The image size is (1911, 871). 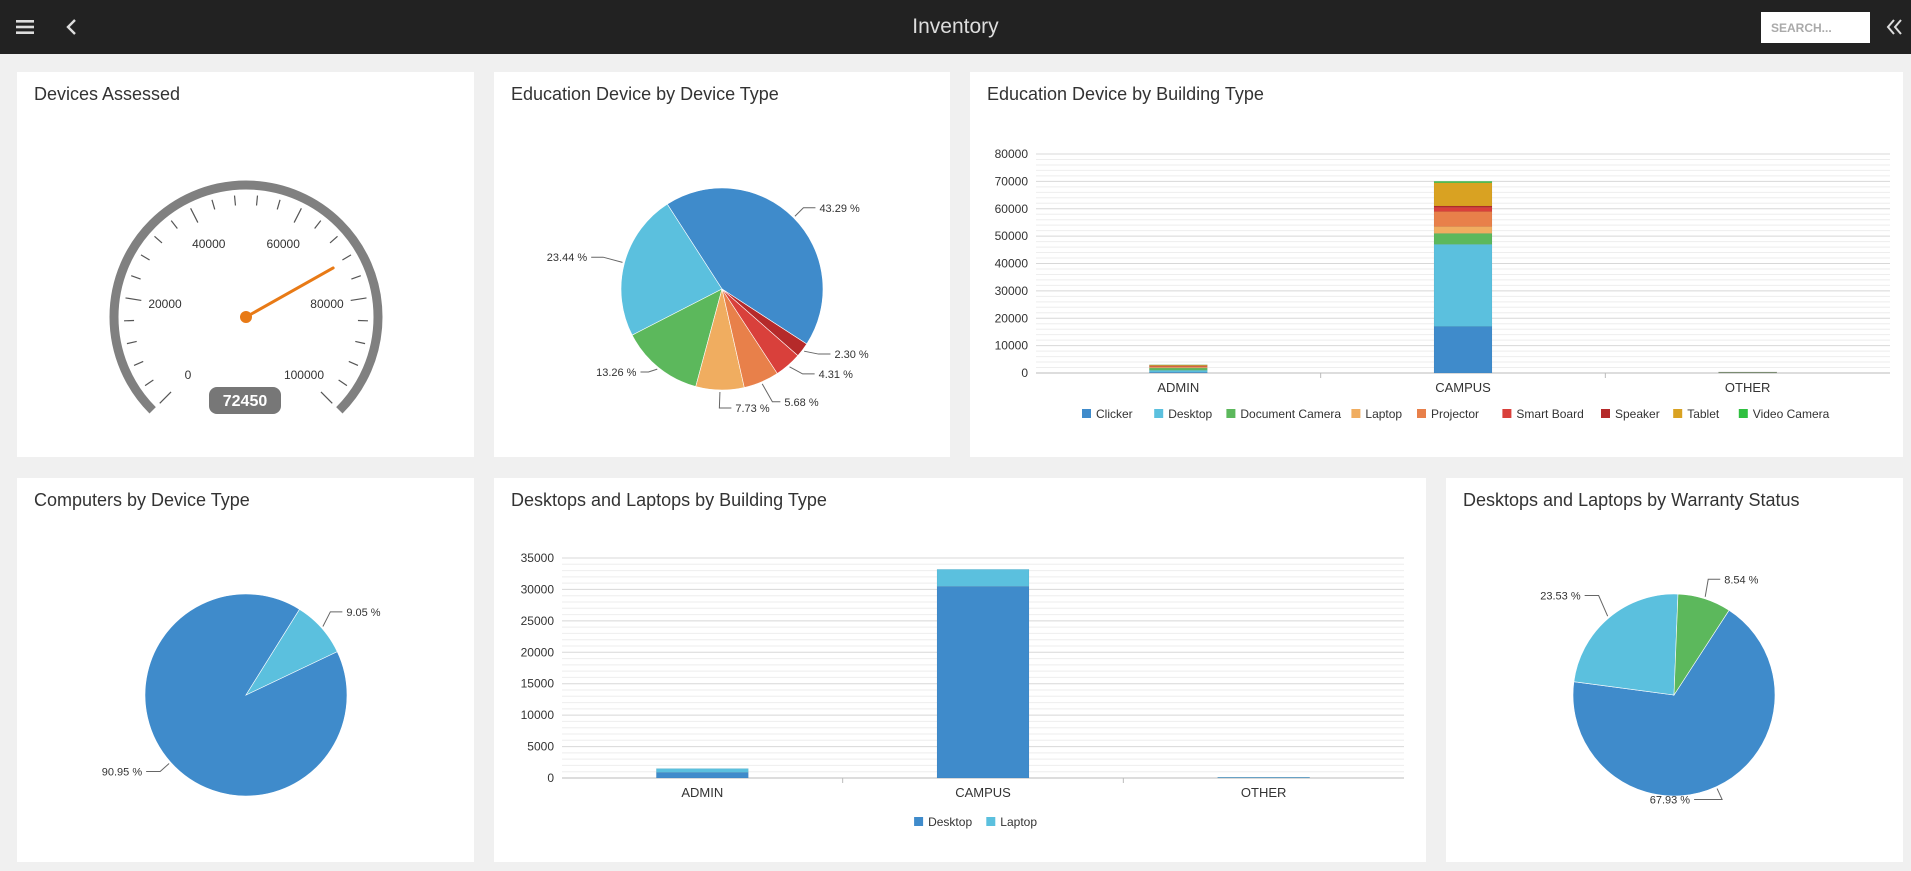 I want to click on pie-data-label: 7.73 %, so click(x=752, y=409).